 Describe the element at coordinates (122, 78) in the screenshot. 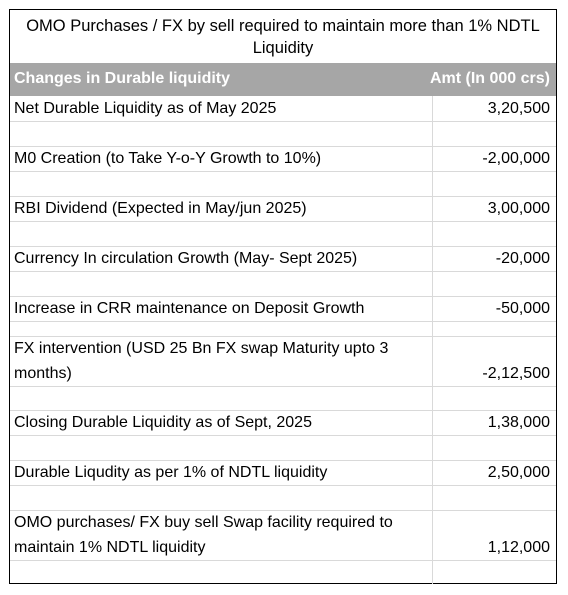

I see `header-changes: Changes in Durable liquidity` at that location.